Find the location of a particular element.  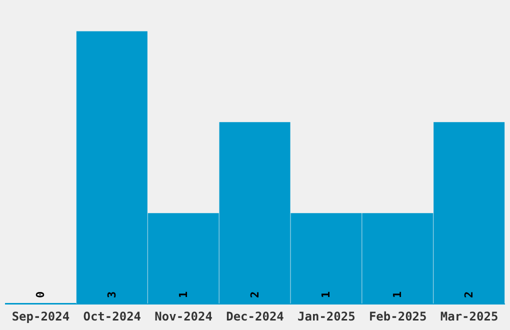

x-tick-label: Jan-2025 is located at coordinates (327, 317).